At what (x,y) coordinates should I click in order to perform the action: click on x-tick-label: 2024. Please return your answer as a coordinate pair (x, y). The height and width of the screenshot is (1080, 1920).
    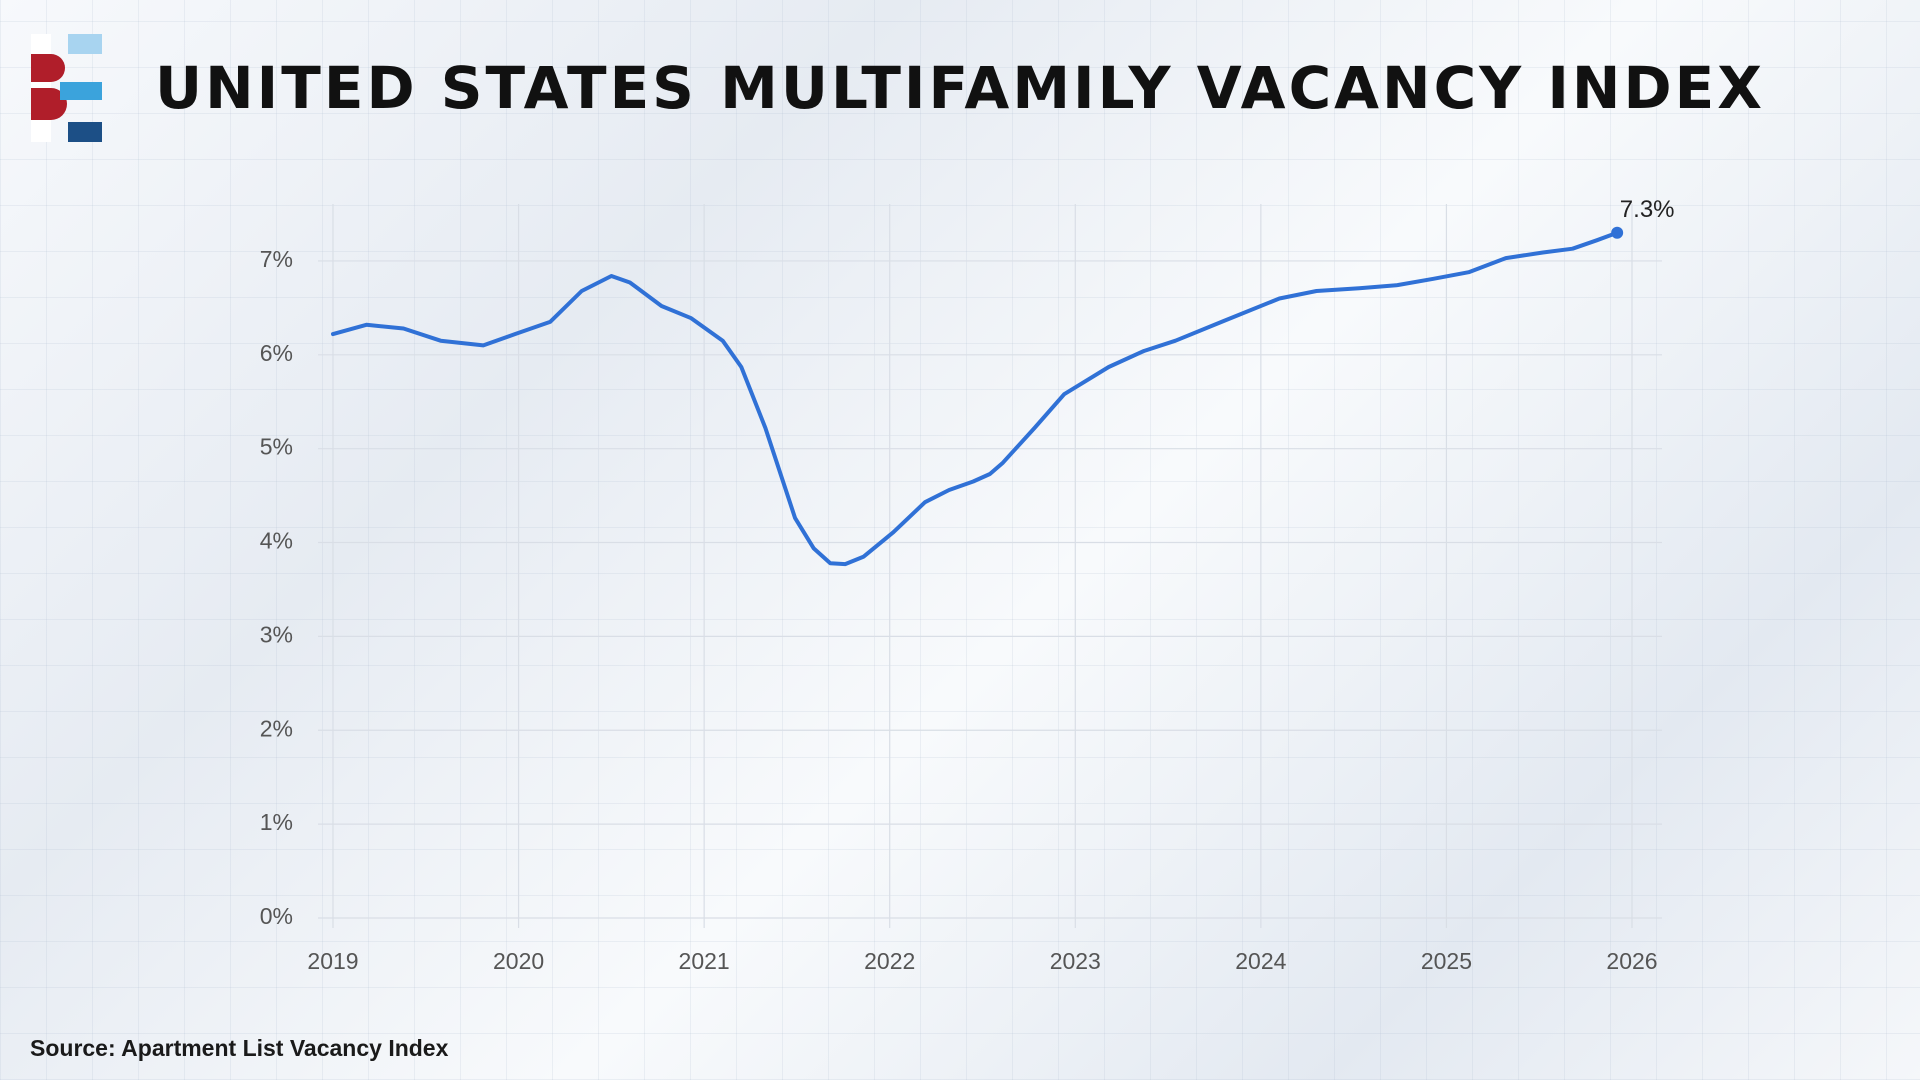
    Looking at the image, I should click on (1260, 961).